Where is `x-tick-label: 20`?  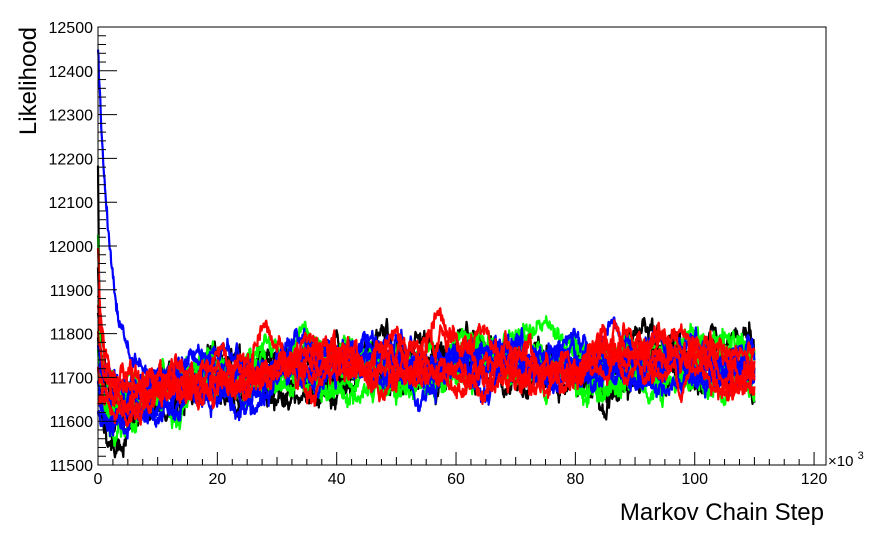 x-tick-label: 20 is located at coordinates (217, 479).